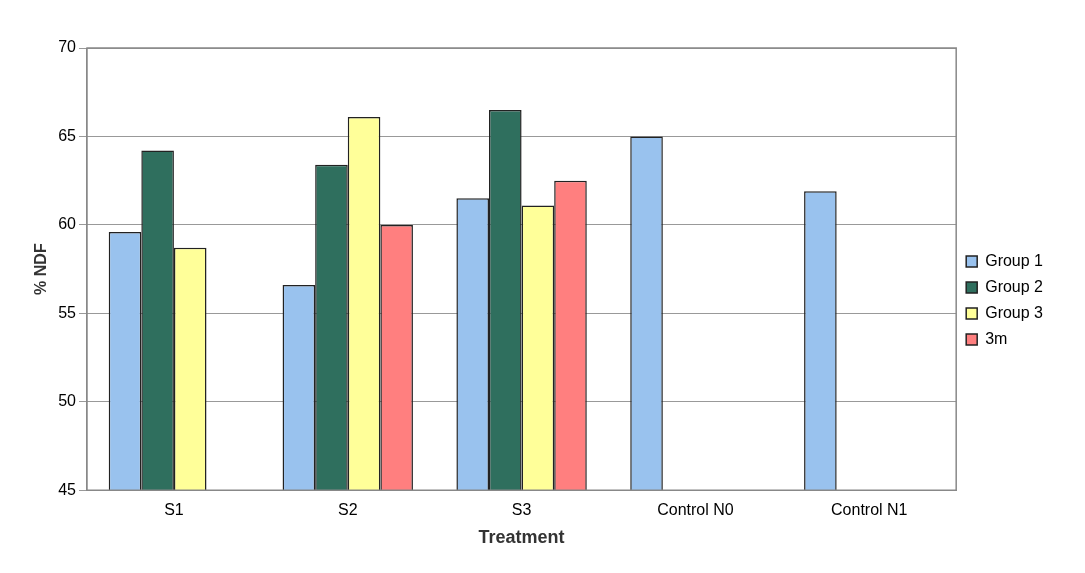 The height and width of the screenshot is (573, 1085). Describe the element at coordinates (67, 312) in the screenshot. I see `y-tick-label: 55` at that location.